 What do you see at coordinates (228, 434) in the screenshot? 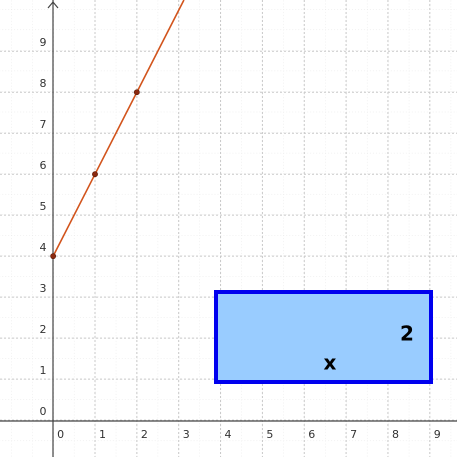
I see `x-tick-label: 4` at bounding box center [228, 434].